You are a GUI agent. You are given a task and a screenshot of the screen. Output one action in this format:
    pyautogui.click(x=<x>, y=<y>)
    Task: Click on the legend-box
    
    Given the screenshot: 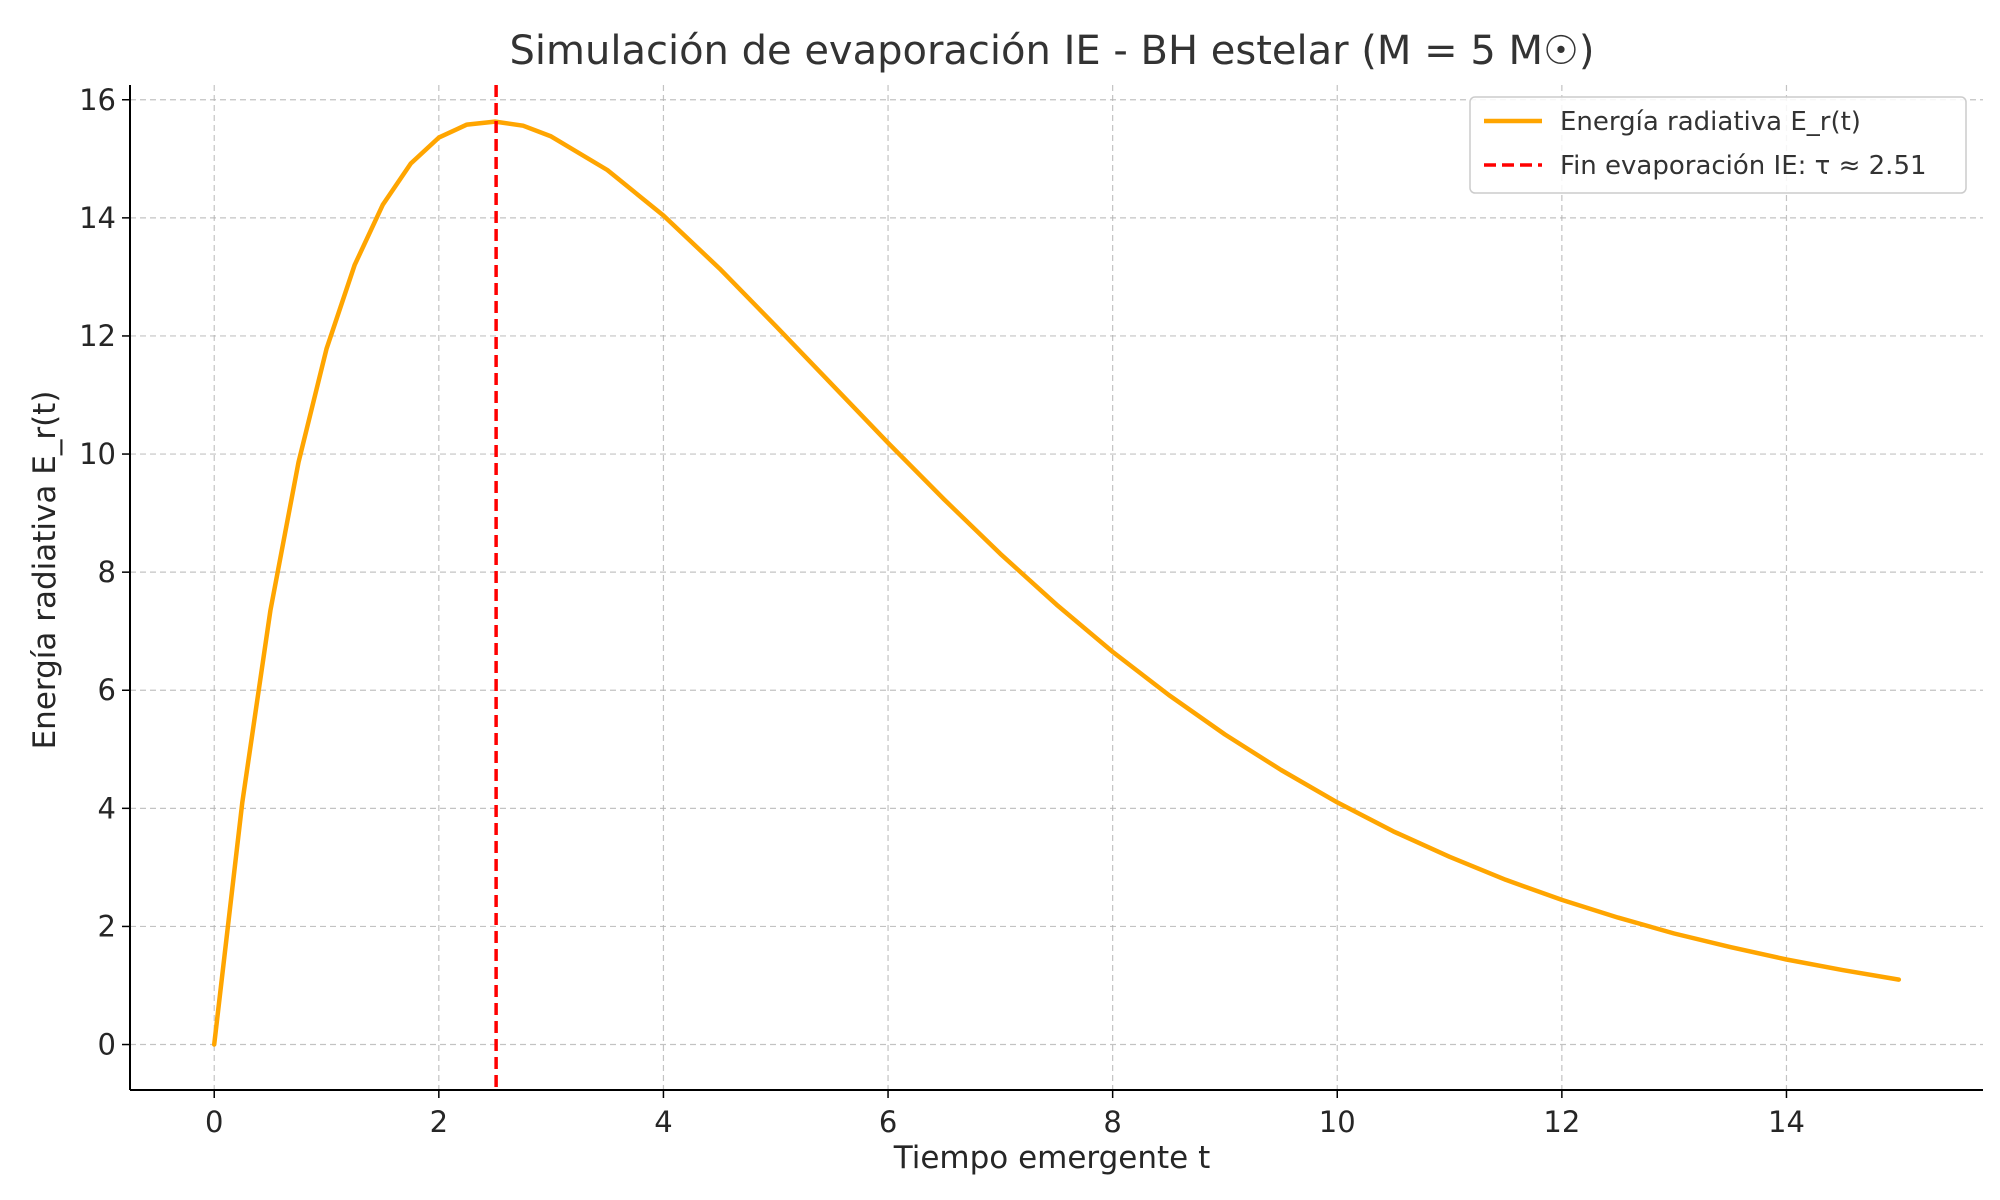 What is the action you would take?
    pyautogui.click(x=1718, y=145)
    